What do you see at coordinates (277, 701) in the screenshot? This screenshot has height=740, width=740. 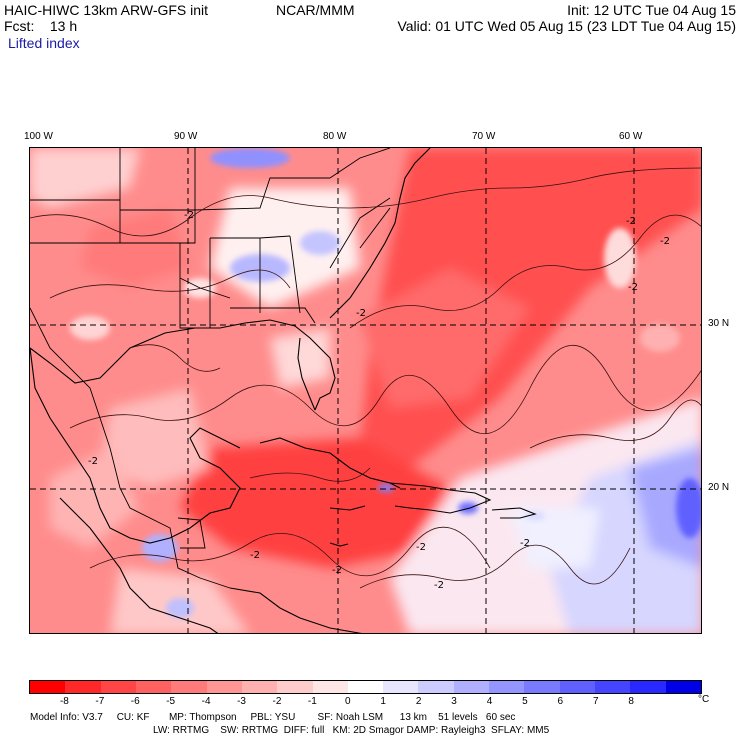 I see `colorbar-tick-label: -2` at bounding box center [277, 701].